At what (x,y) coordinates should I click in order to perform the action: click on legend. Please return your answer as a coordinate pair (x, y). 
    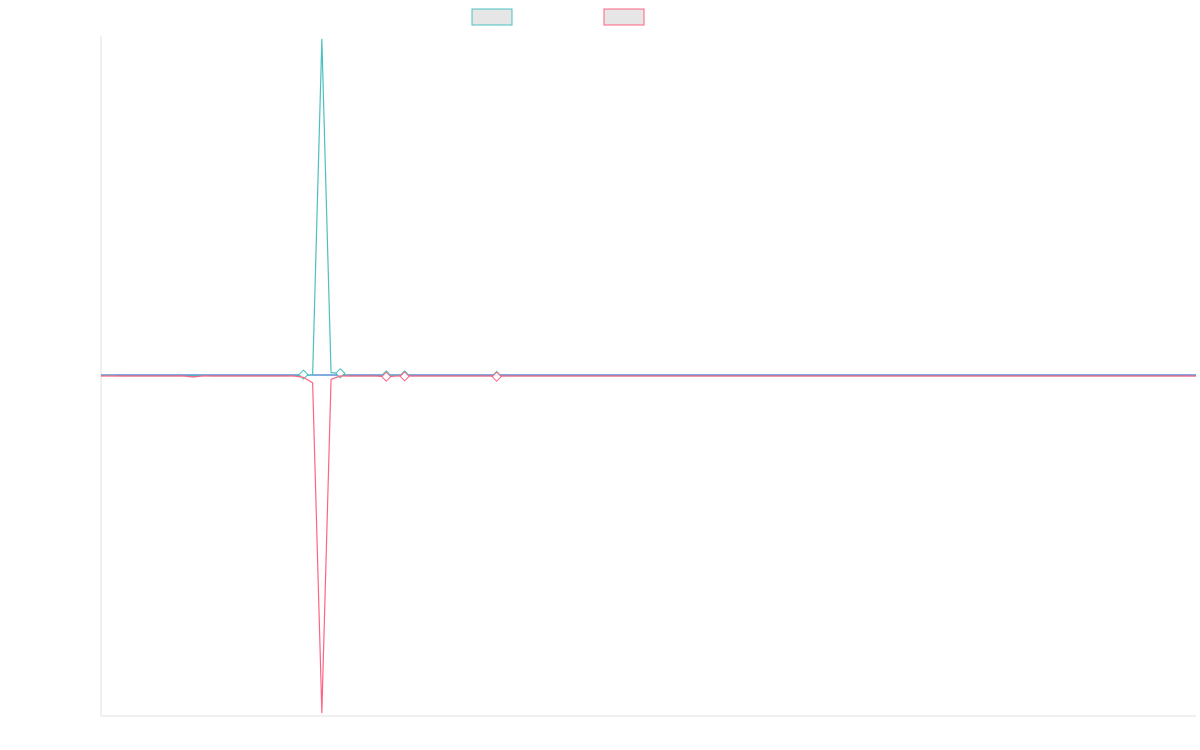
    Looking at the image, I should click on (558, 17).